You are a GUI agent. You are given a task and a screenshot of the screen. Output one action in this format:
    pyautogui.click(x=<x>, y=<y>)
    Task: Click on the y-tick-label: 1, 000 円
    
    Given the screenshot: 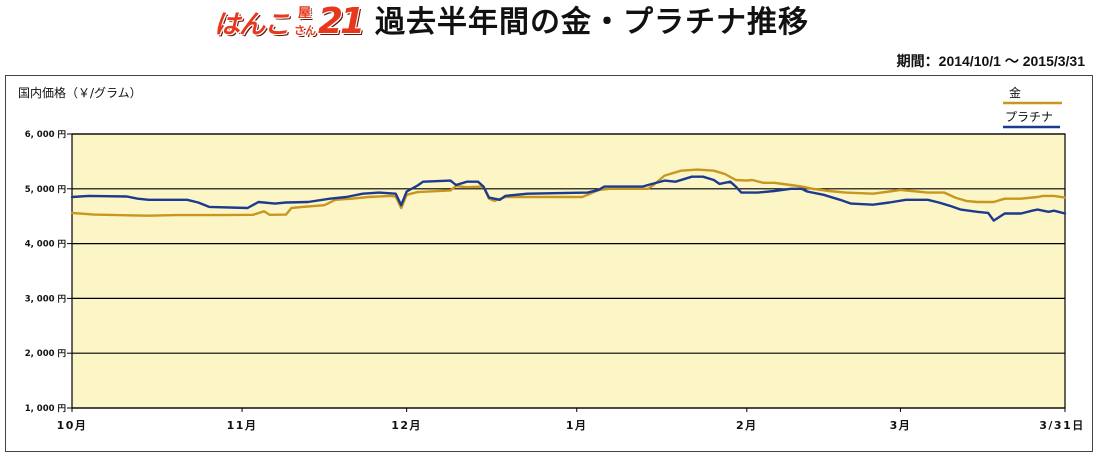 What is the action you would take?
    pyautogui.click(x=45, y=409)
    